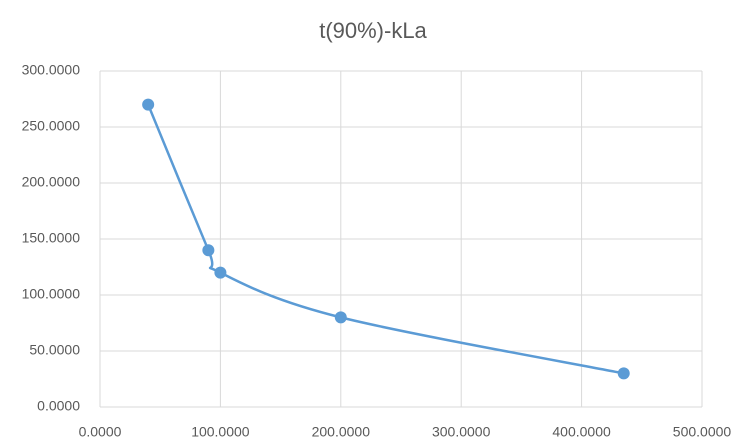 This screenshot has height=448, width=746. I want to click on x-tick-label: 500.0000, so click(702, 432).